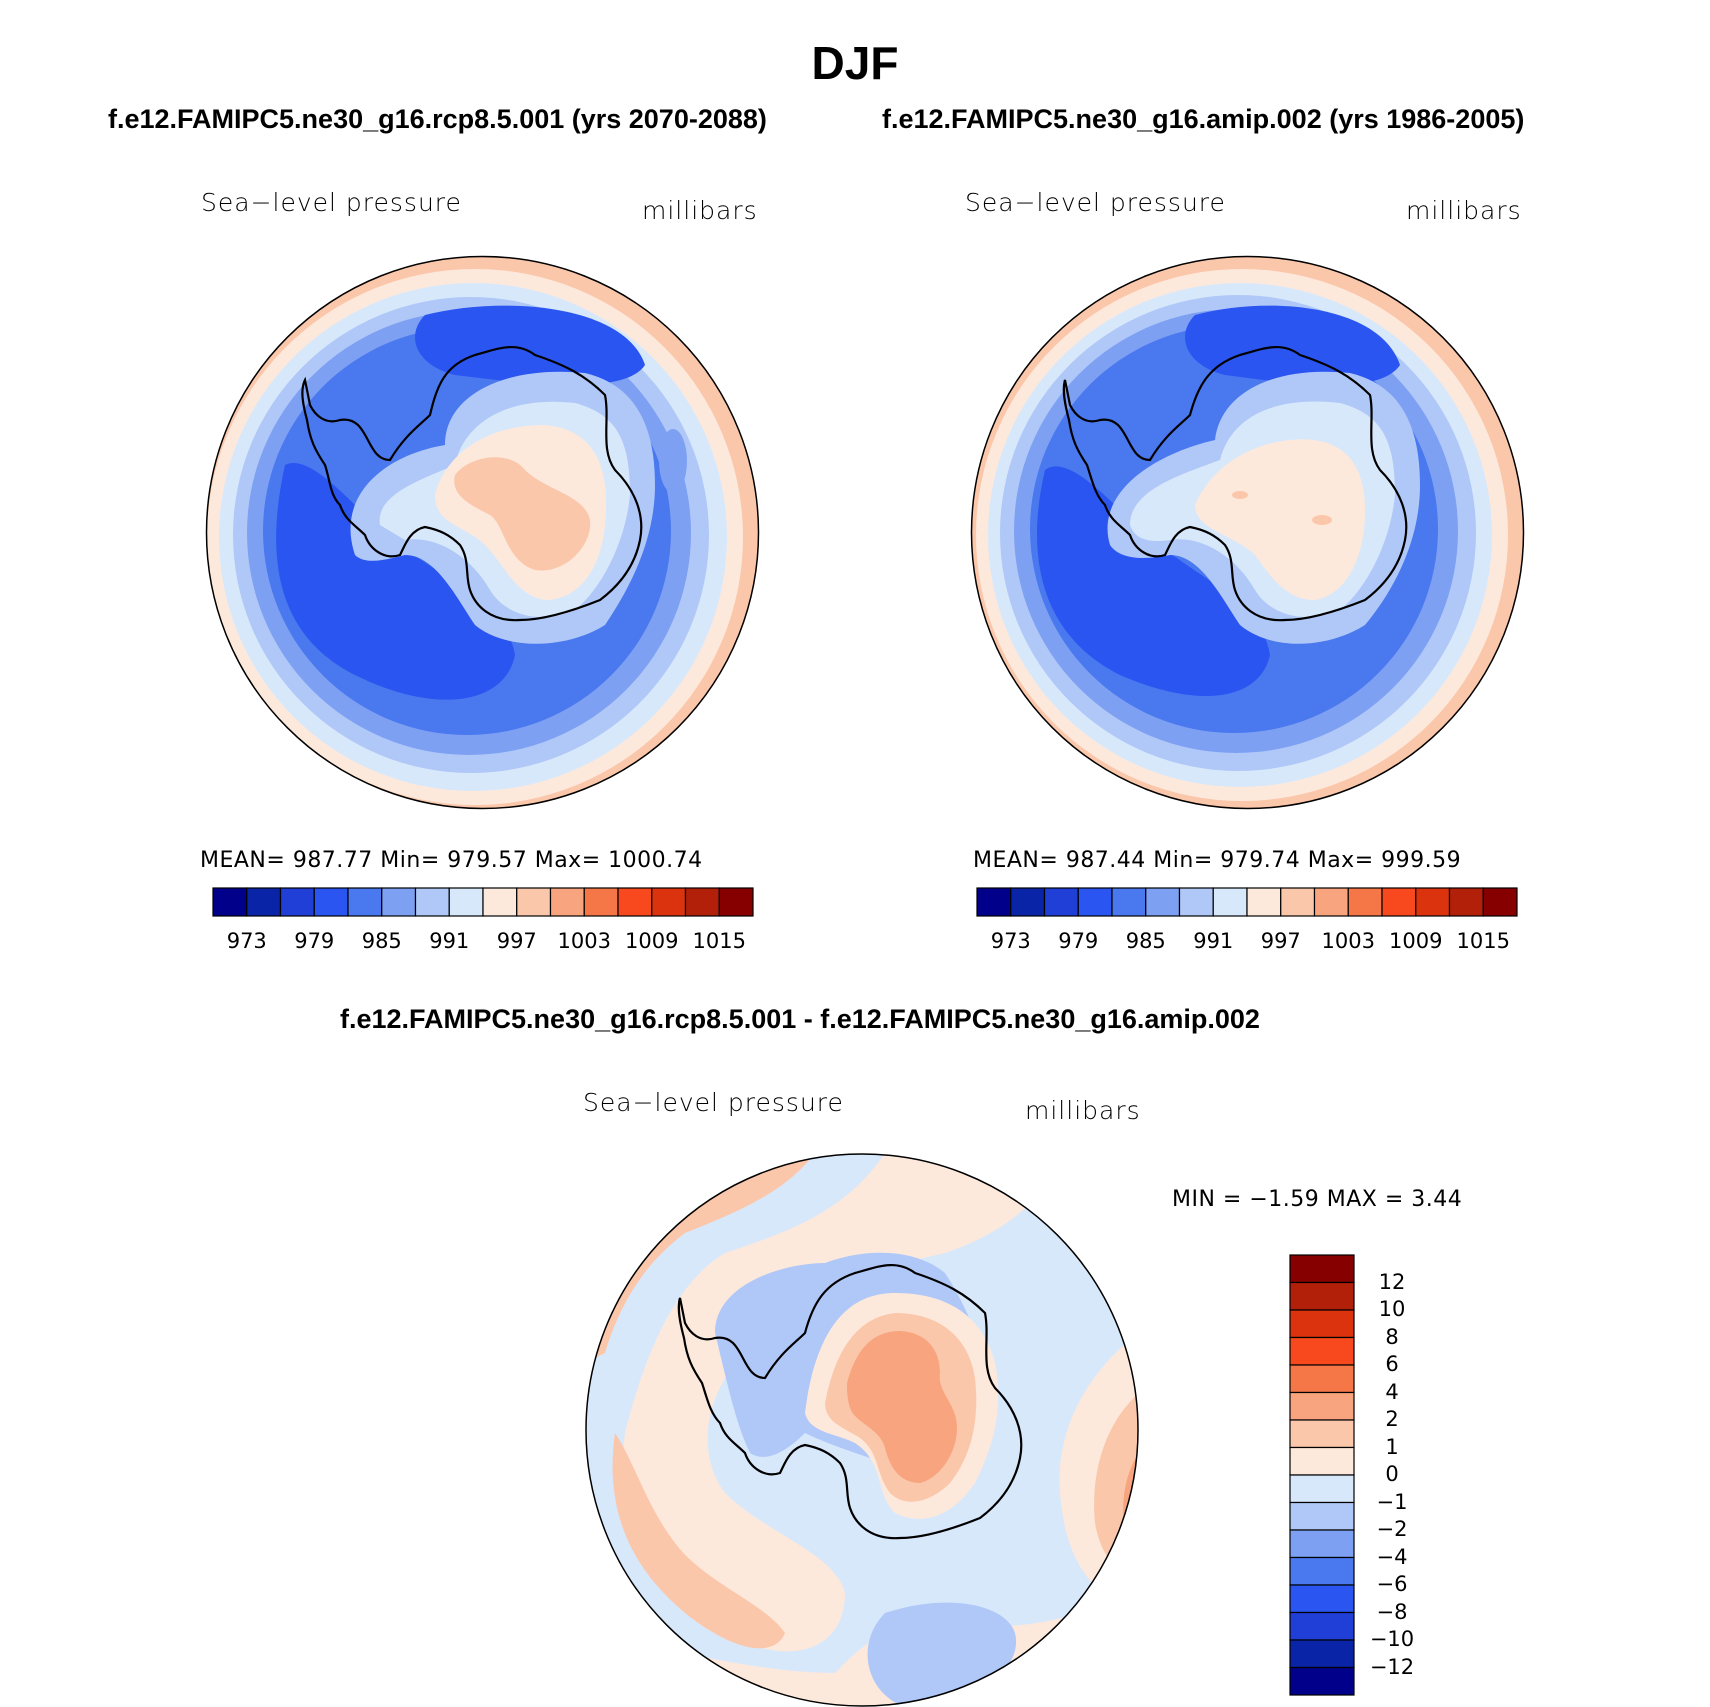 Image resolution: width=1710 pixels, height=1707 pixels. What do you see at coordinates (1392, 1281) in the screenshot?
I see `colorbar-tick-label: 12` at bounding box center [1392, 1281].